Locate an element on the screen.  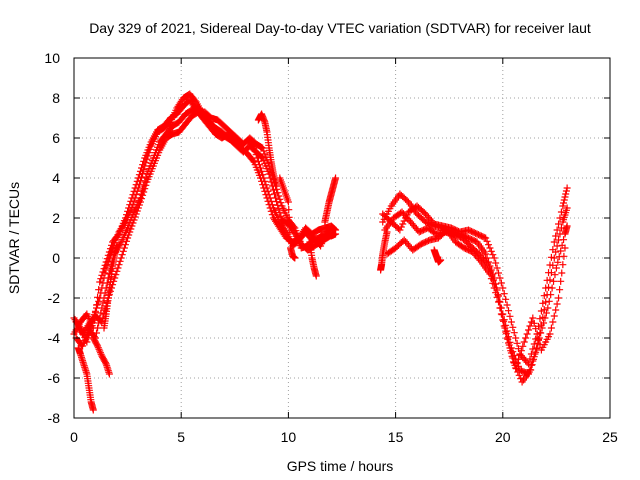
y-tick-label: 10 is located at coordinates (52, 58).